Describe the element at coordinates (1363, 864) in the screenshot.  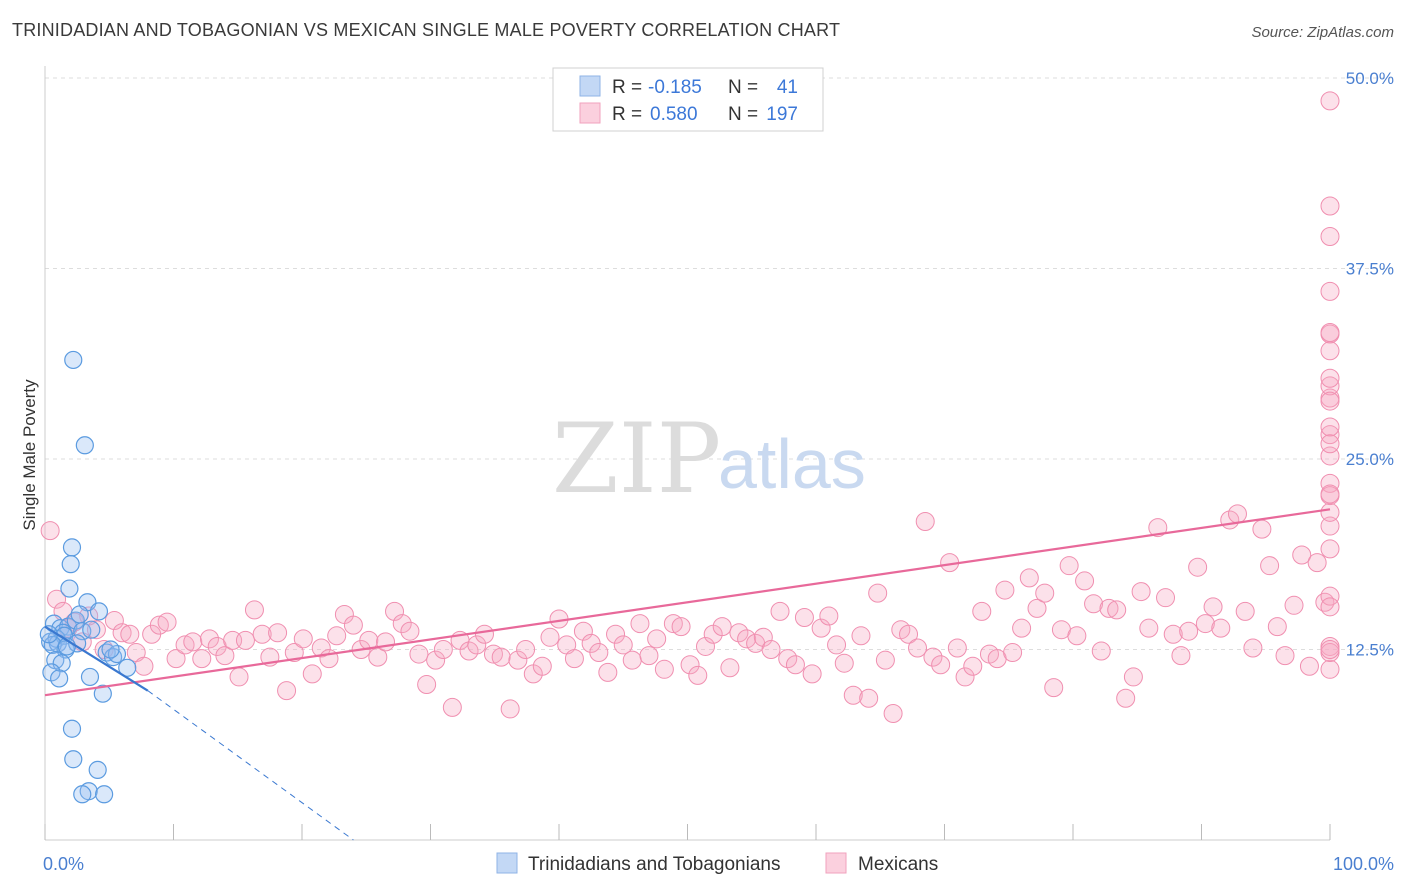
I see `x-tick-label-max: 100.0%` at that location.